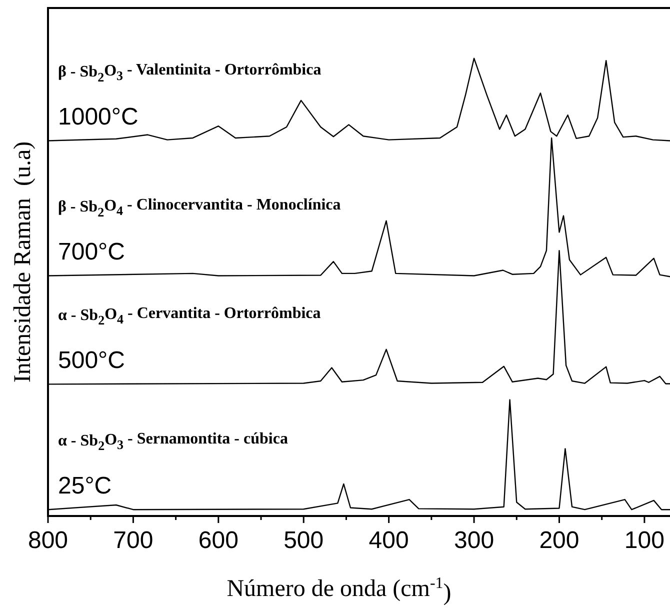  I want to click on y-axis-title: Intensidade Raman (u.a), so click(23, 262).